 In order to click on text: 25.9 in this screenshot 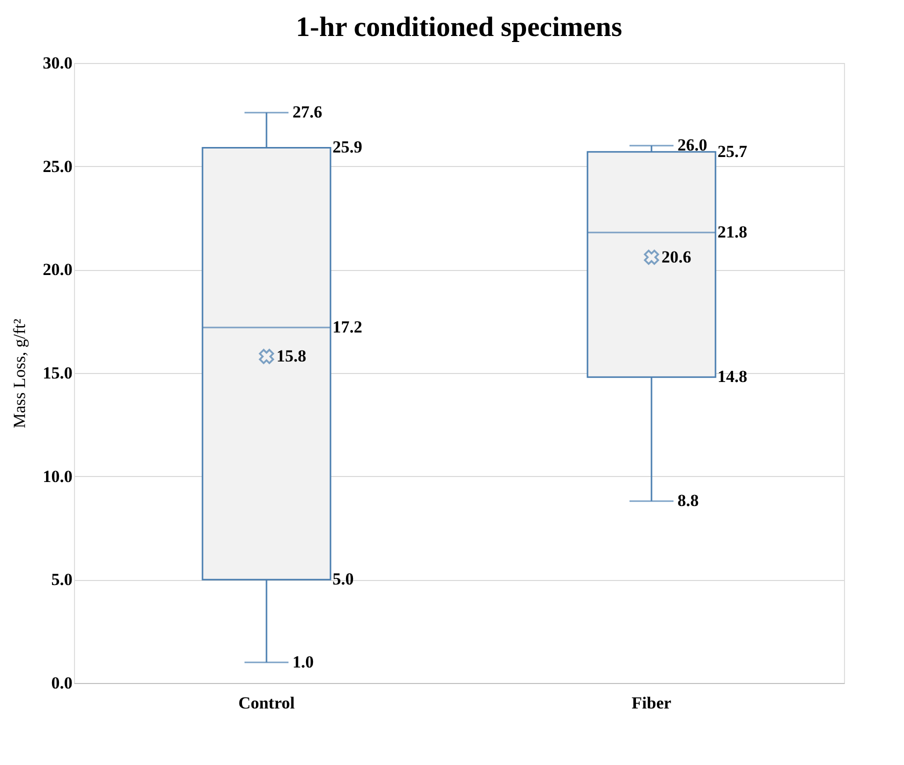, I will do `click(347, 147)`.